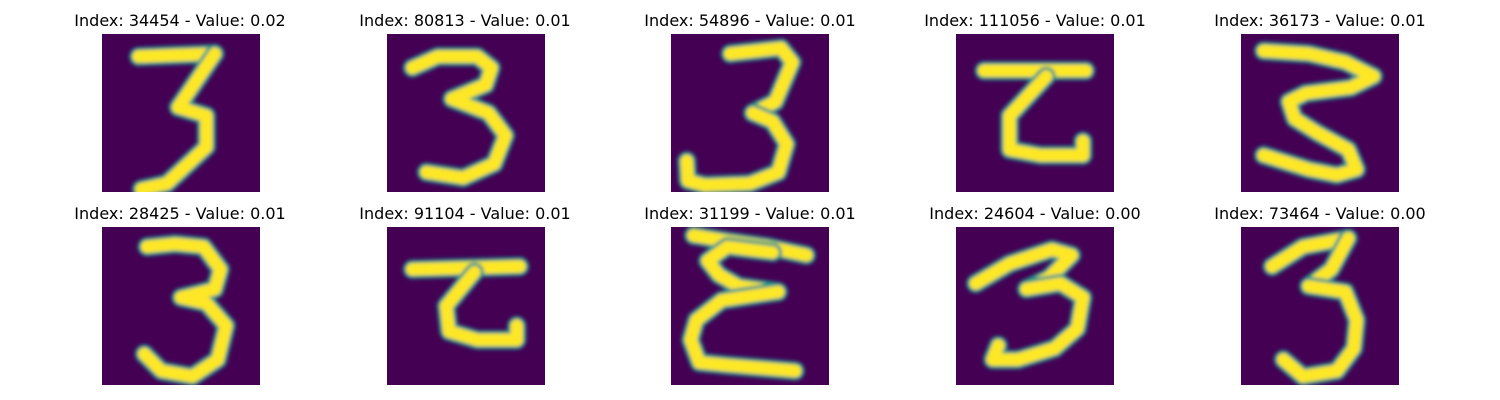  What do you see at coordinates (1320, 20) in the screenshot?
I see `panel-title-5: Index: 36173 - Value: 0.01` at bounding box center [1320, 20].